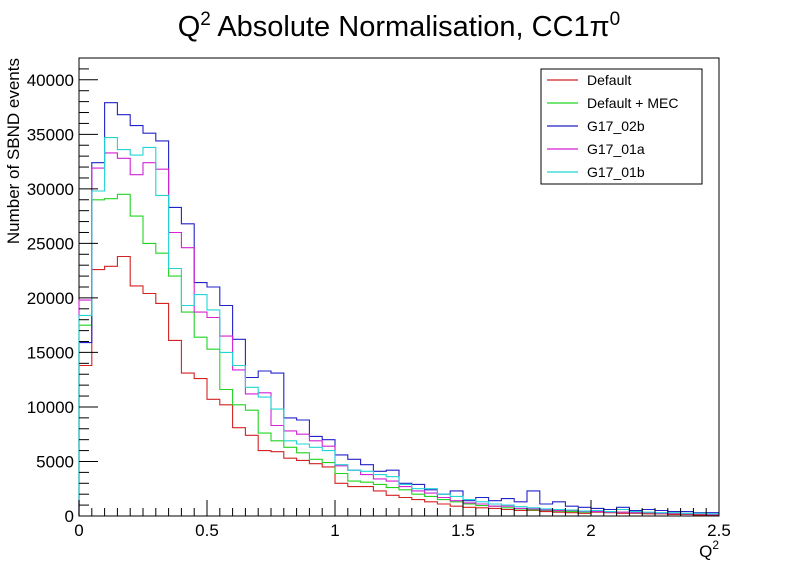  Describe the element at coordinates (50, 407) in the screenshot. I see `y-tick-label: 10000` at that location.